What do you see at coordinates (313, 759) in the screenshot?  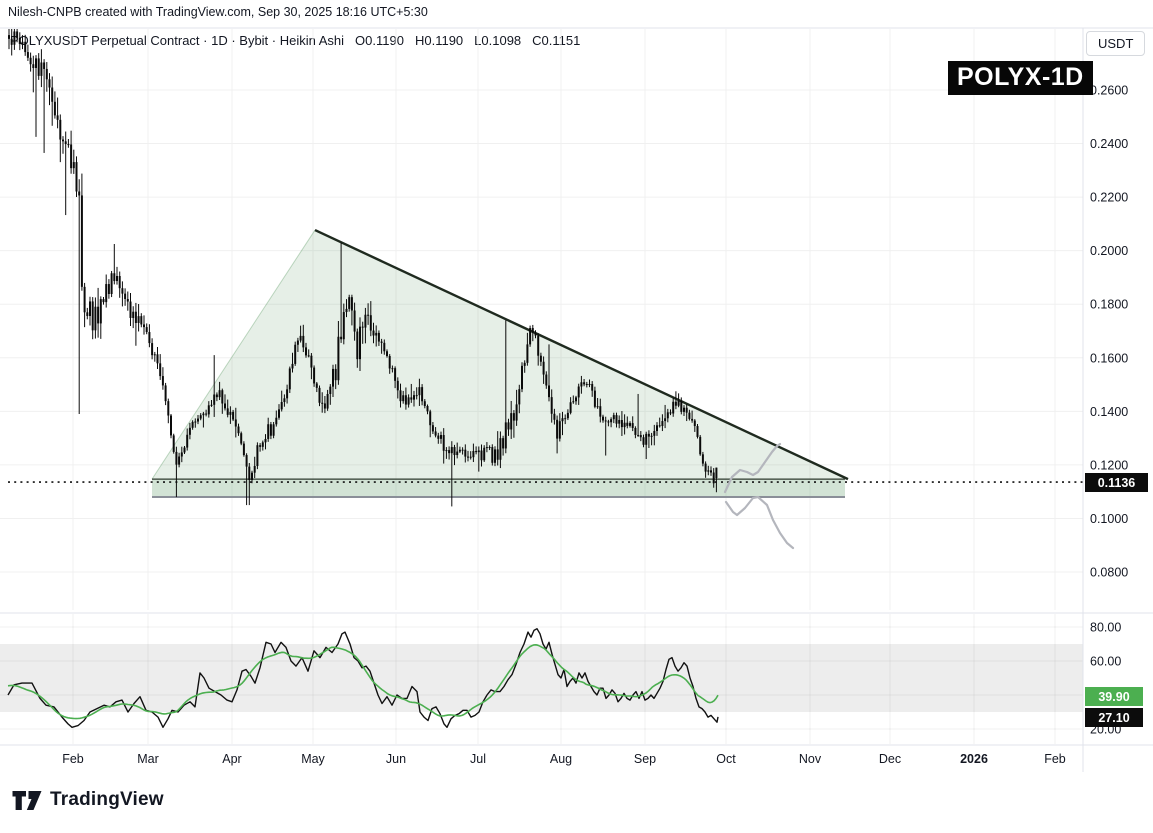 I see `time-tick-label: May` at bounding box center [313, 759].